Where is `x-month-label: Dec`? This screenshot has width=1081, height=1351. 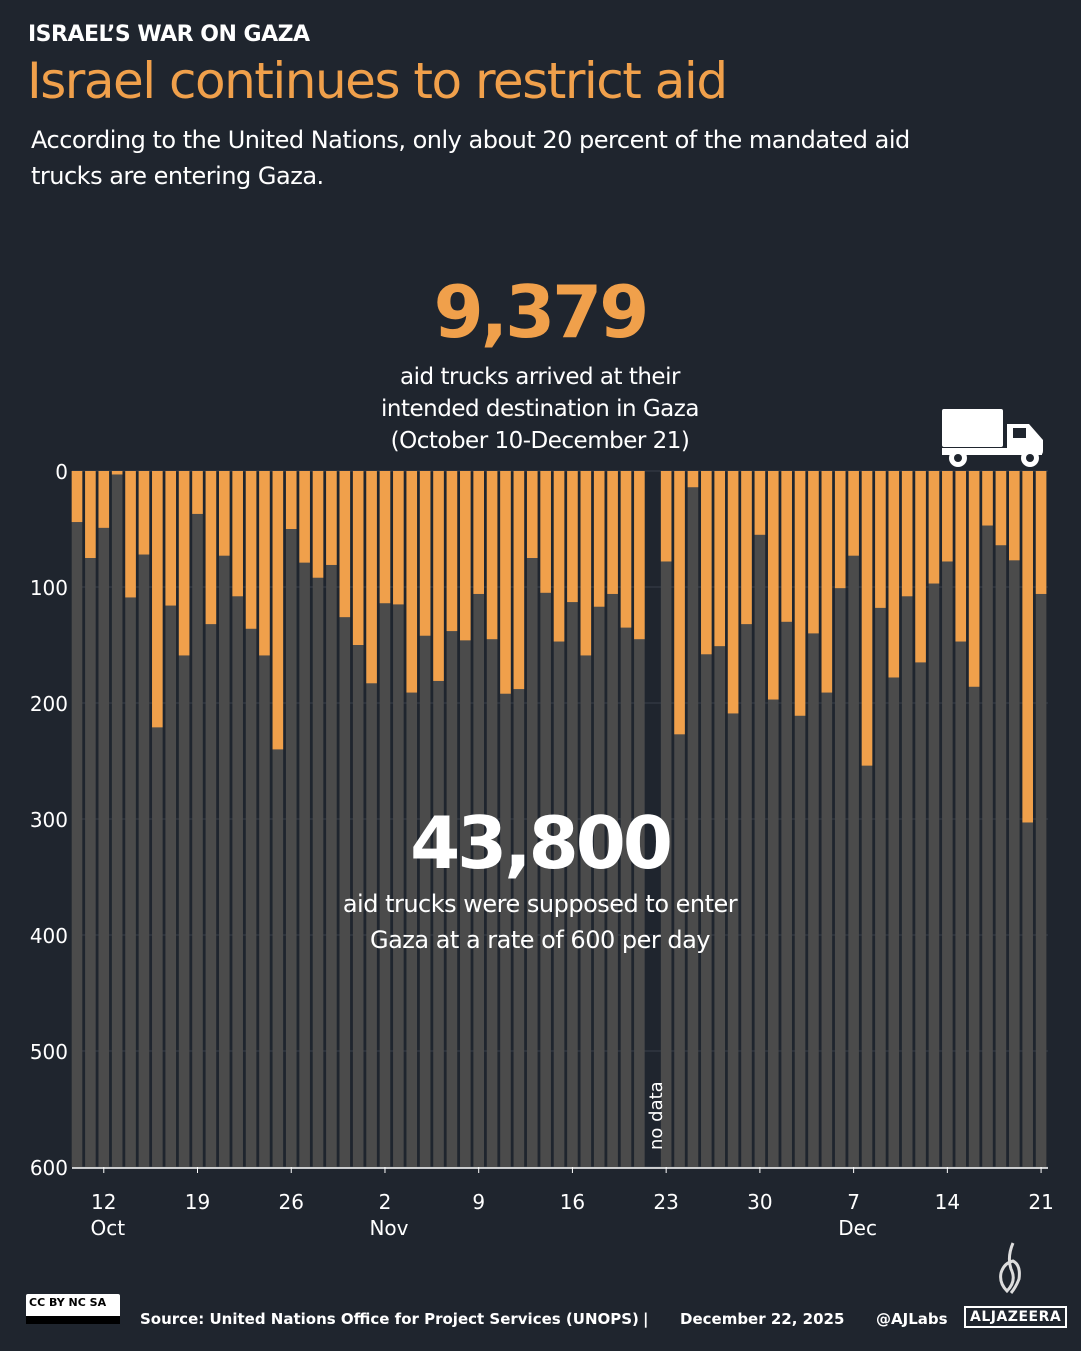
x-month-label: Dec is located at coordinates (857, 1228).